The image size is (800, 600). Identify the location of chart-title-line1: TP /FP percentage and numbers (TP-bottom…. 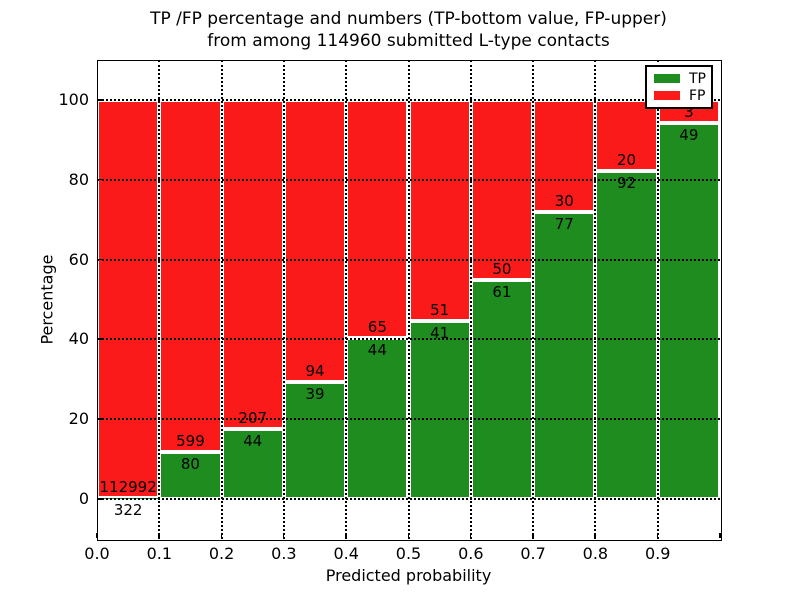
(408, 19).